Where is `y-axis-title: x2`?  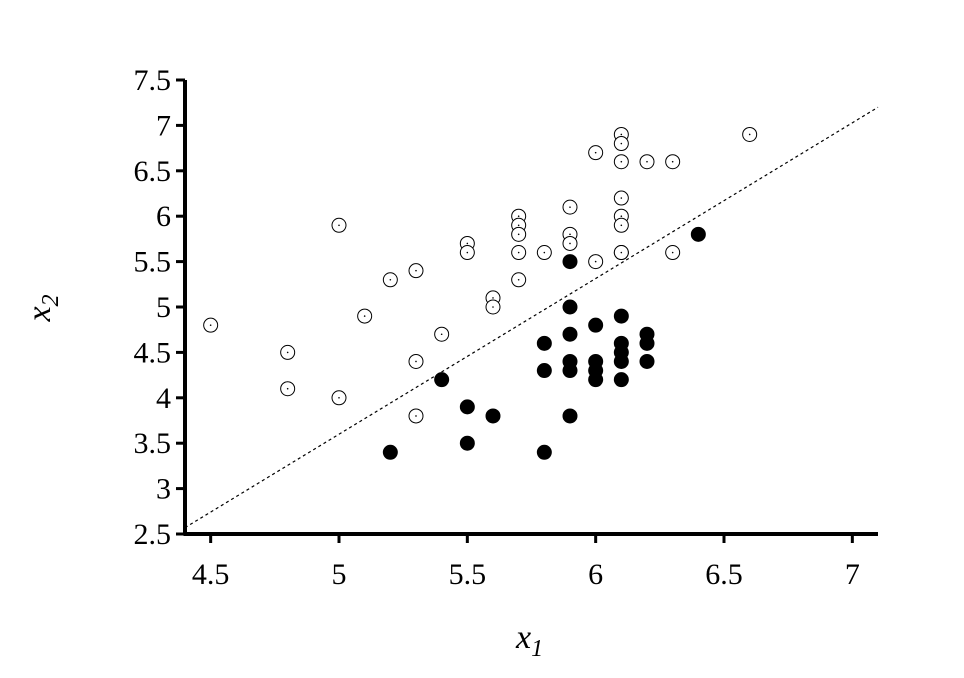 y-axis-title: x2 is located at coordinates (42, 308).